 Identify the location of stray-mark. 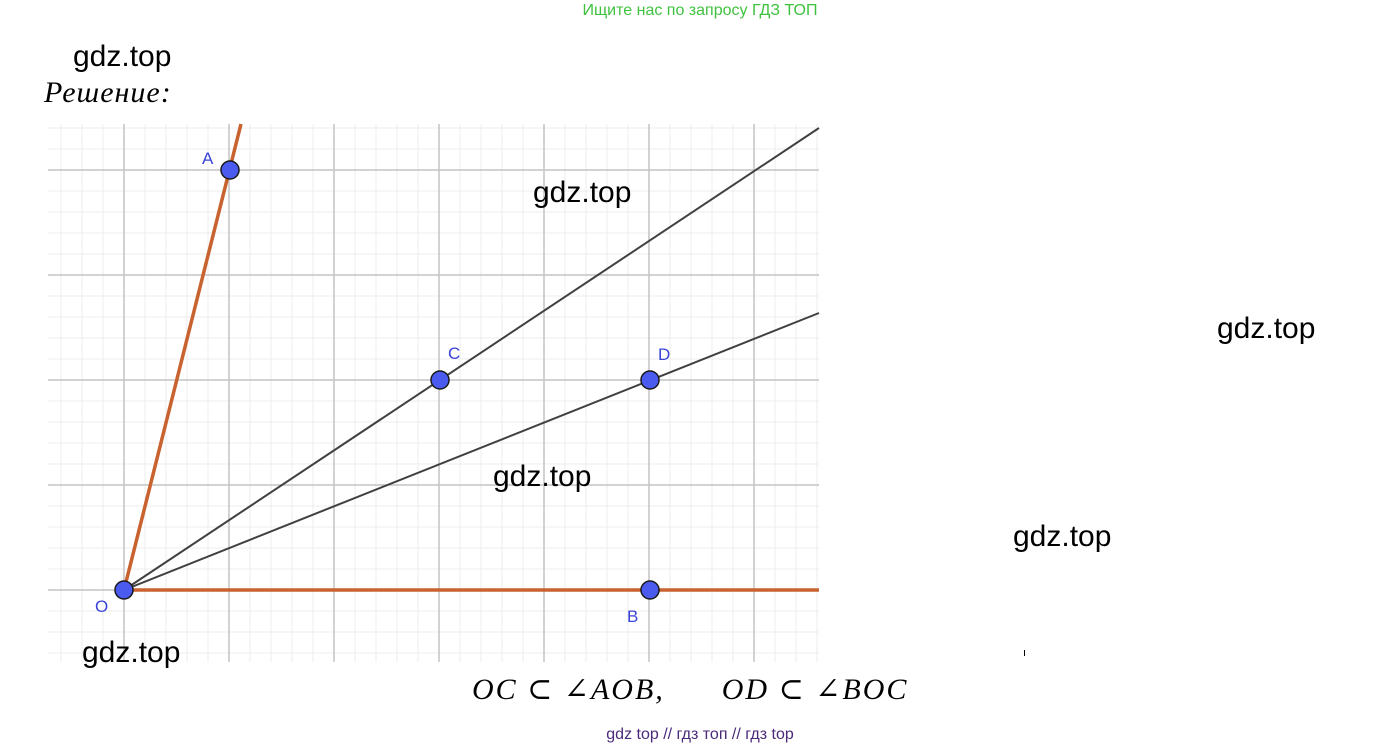
(1024, 653).